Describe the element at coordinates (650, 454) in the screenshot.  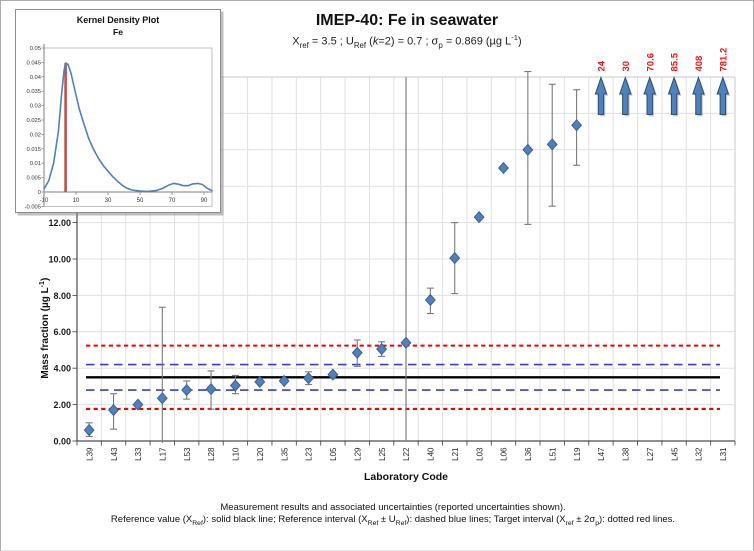
I see `lab-code-label: L27` at that location.